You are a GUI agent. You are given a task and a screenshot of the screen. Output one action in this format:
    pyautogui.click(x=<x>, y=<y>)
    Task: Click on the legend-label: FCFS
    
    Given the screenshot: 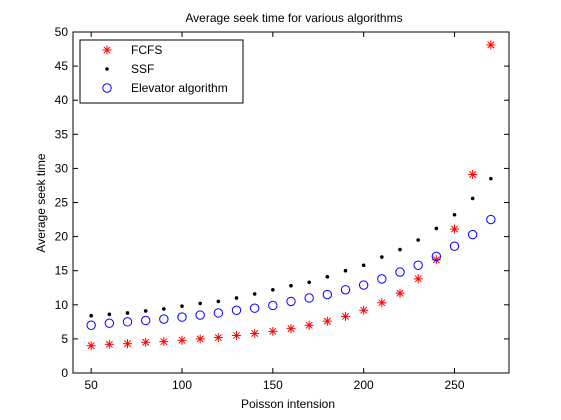 What is the action you would take?
    pyautogui.click(x=146, y=50)
    